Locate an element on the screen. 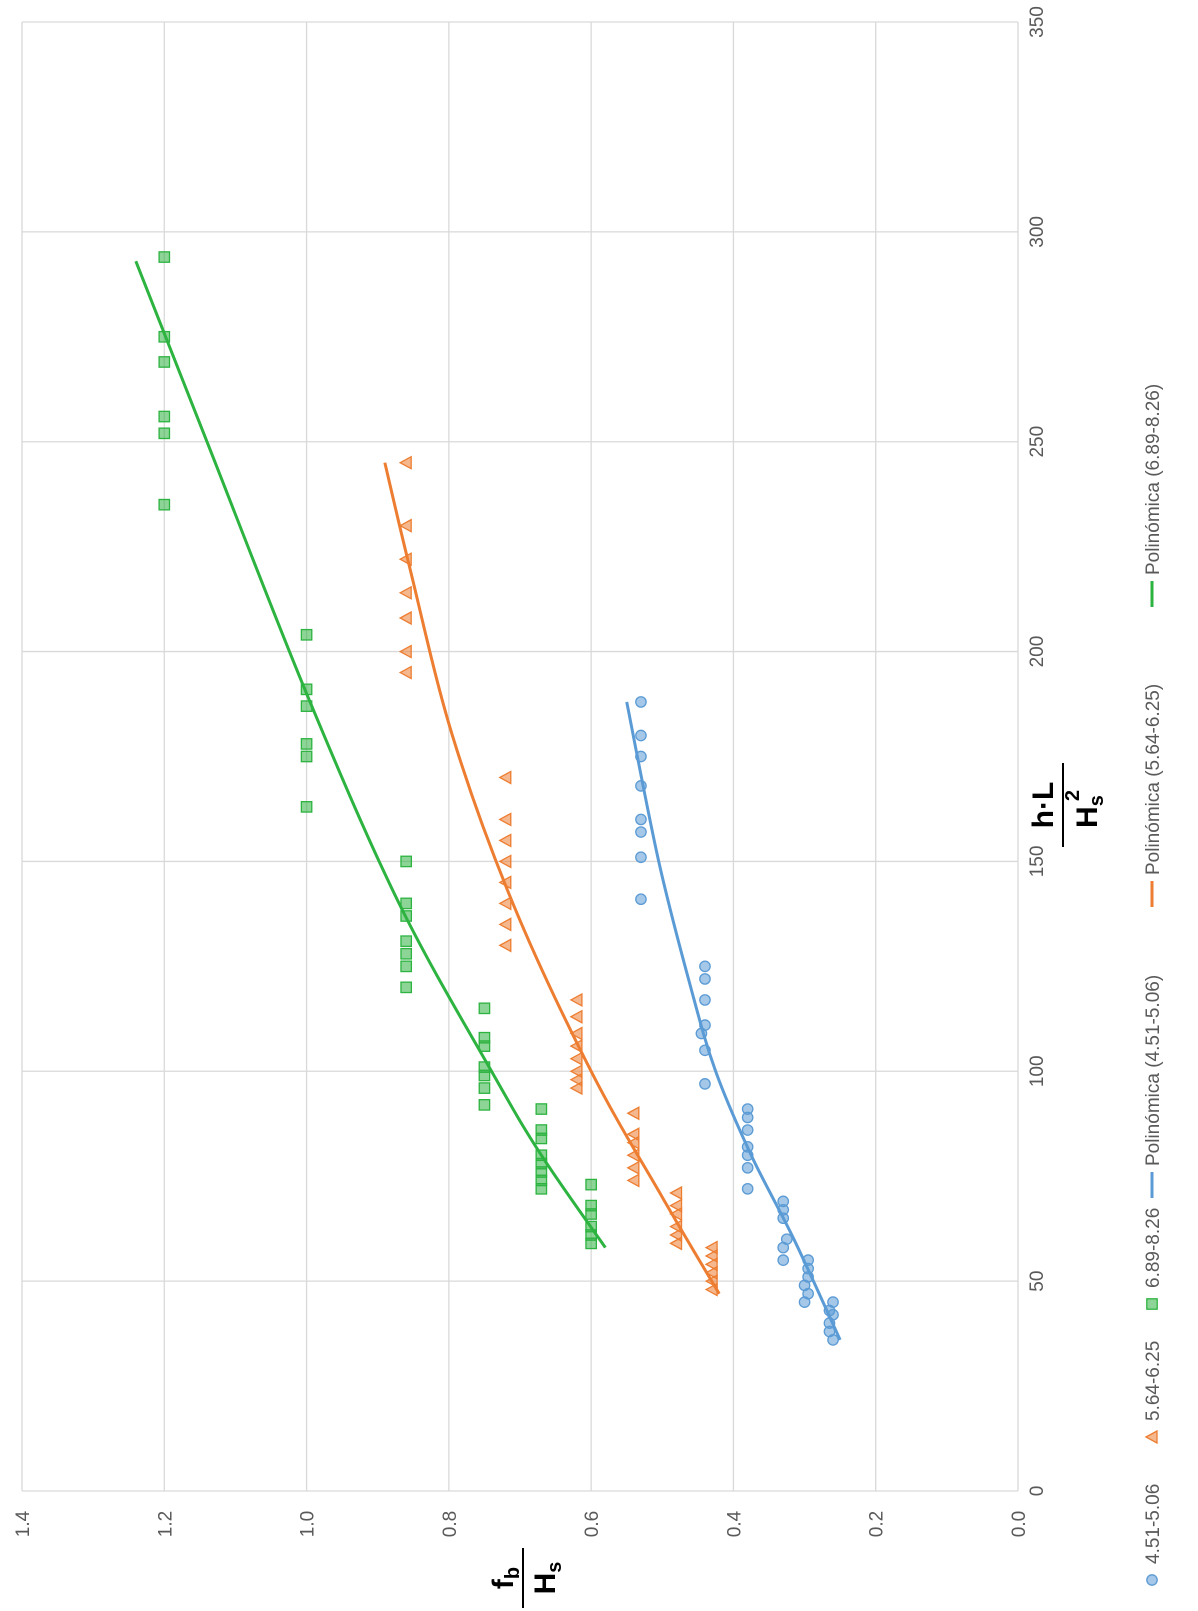 The height and width of the screenshot is (1611, 1198). x-tick-label: 300 is located at coordinates (1037, 232).